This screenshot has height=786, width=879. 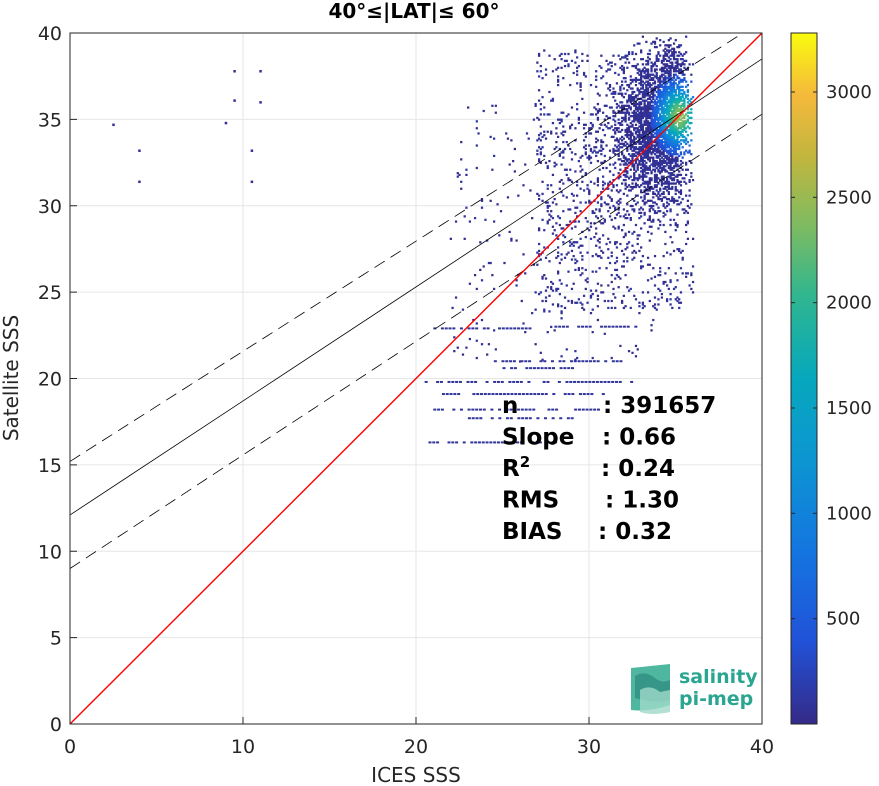 What do you see at coordinates (849, 197) in the screenshot?
I see `colorbar-tick-label: 2500` at bounding box center [849, 197].